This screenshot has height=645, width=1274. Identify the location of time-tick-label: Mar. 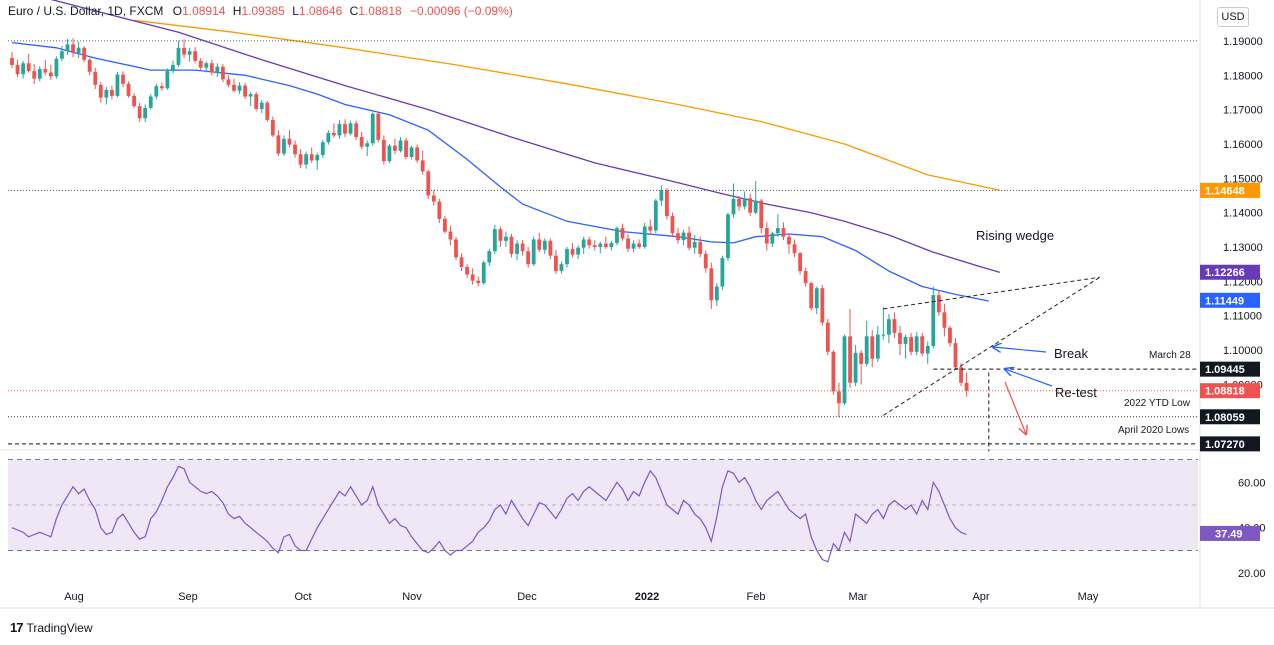
(858, 597).